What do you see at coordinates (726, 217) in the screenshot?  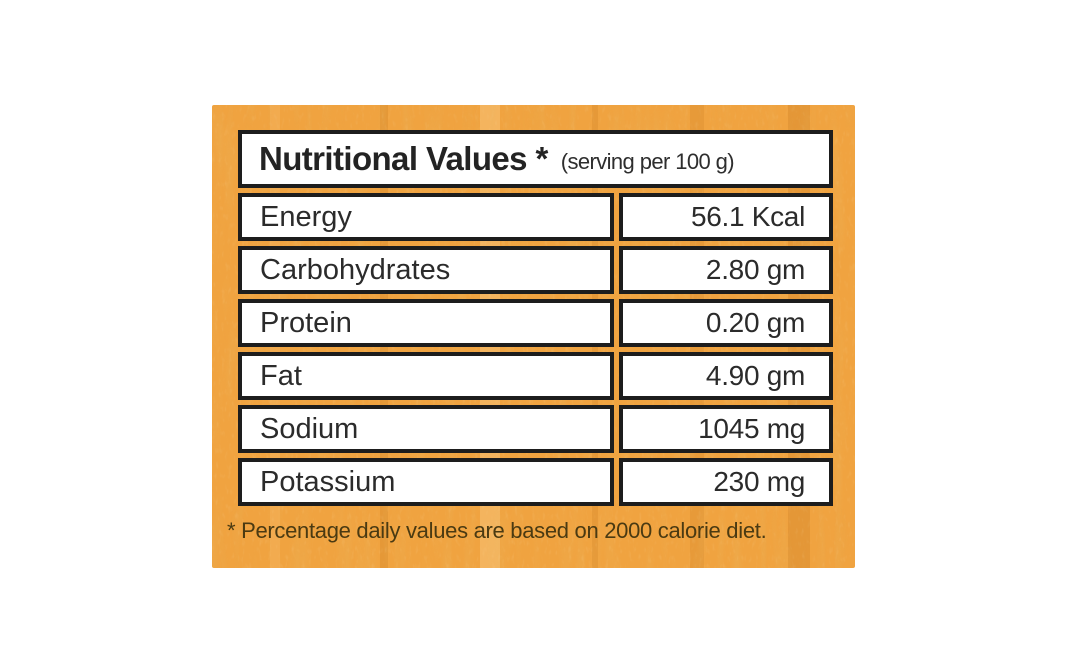 I see `row-value: 56.1 Kcal` at bounding box center [726, 217].